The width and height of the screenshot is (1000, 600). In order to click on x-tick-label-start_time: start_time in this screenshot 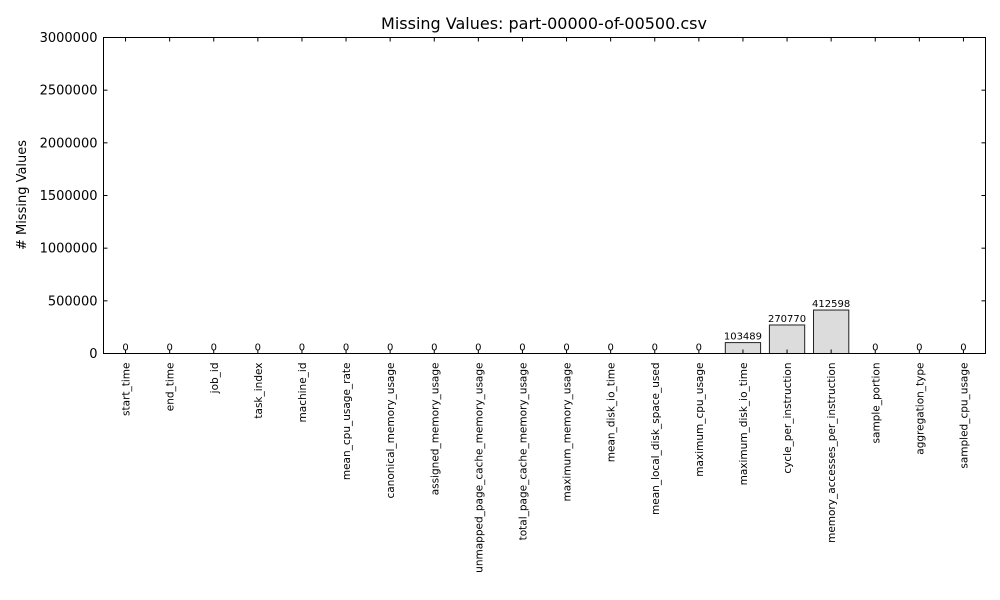, I will do `click(127, 389)`.